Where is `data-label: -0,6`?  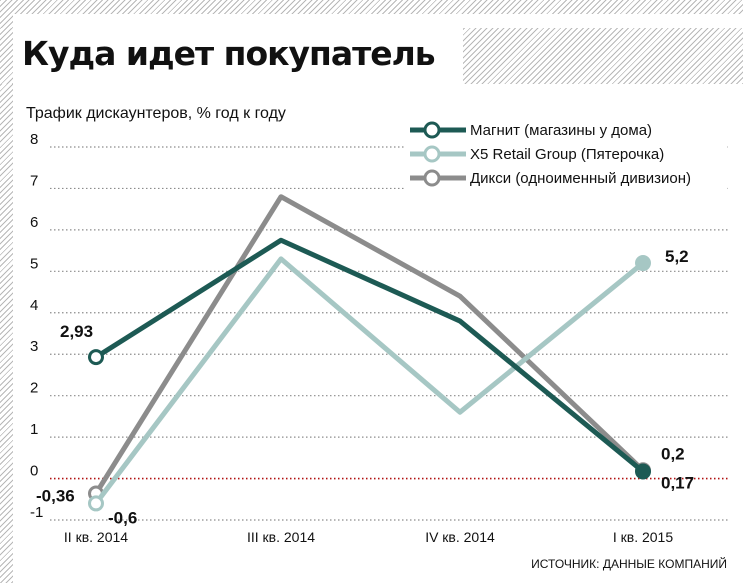
data-label: -0,6 is located at coordinates (122, 517).